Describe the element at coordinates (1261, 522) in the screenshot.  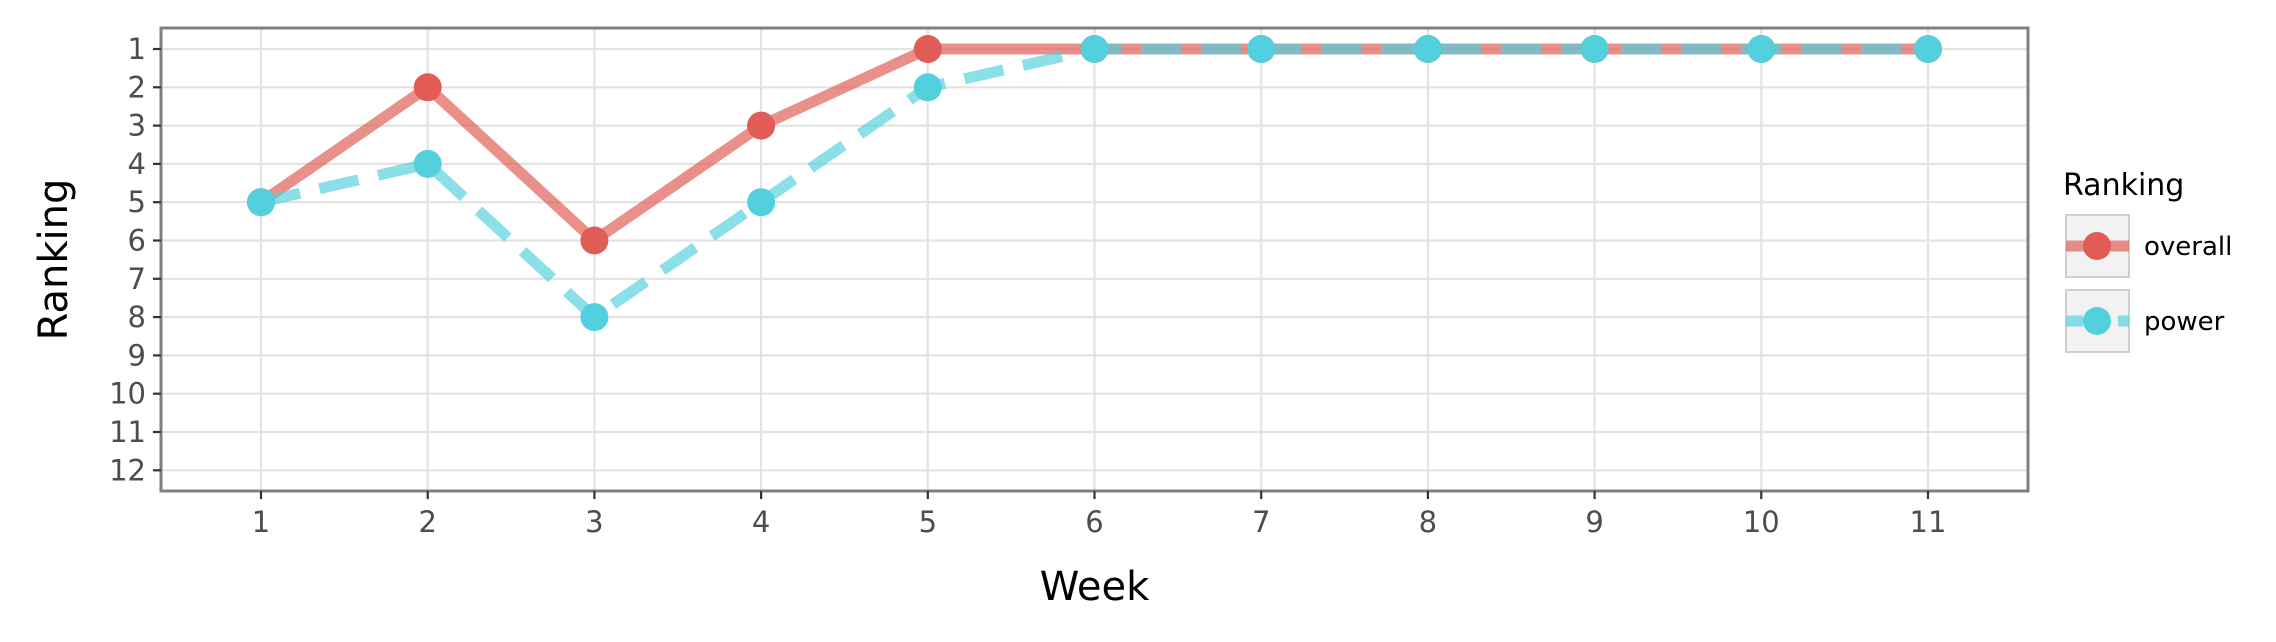
I see `x-tick-label: 7` at that location.